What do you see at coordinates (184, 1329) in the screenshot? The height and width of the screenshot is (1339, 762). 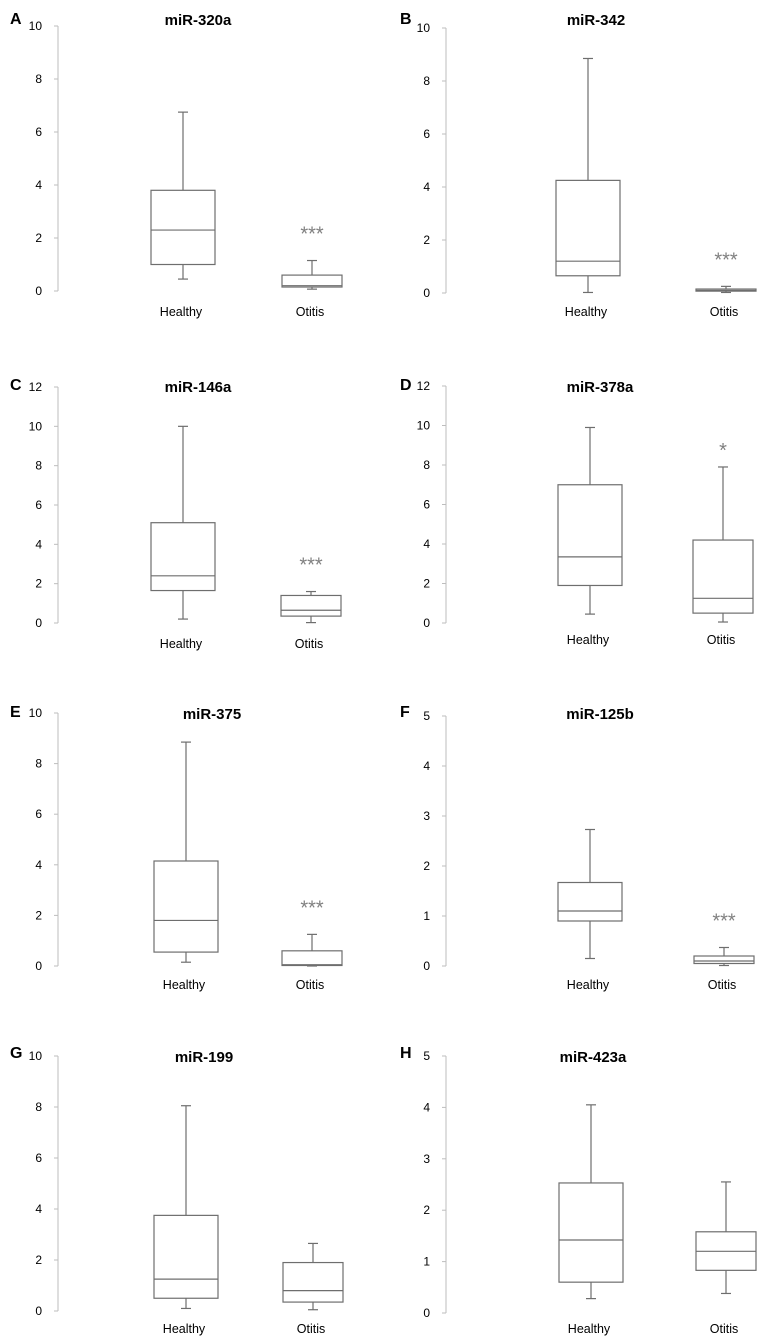 I see `panel-g-healthy-label: Healthy` at bounding box center [184, 1329].